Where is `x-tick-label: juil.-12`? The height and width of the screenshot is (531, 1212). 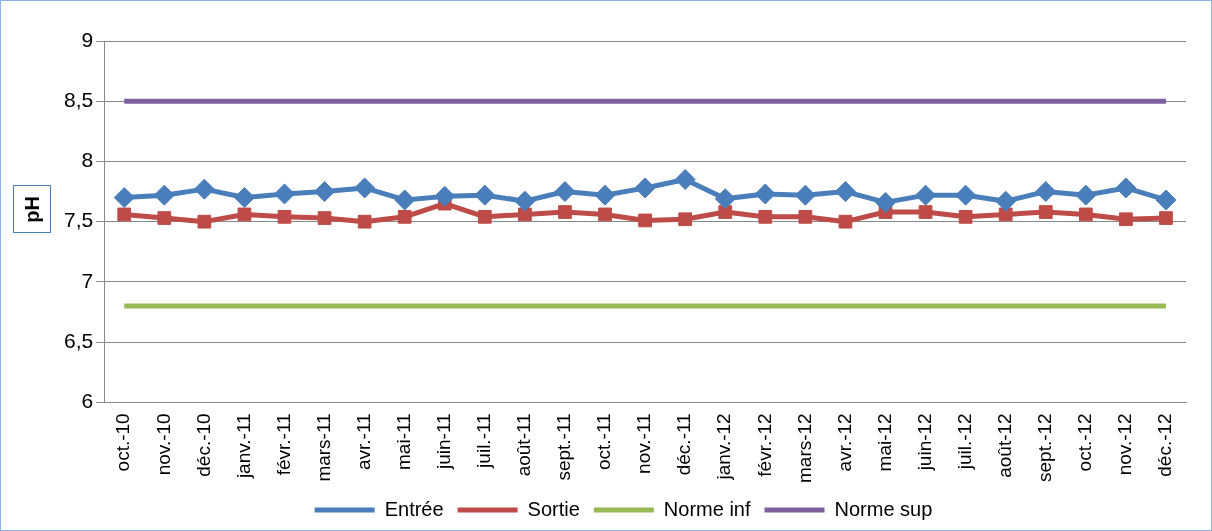
x-tick-label: juil.-12 is located at coordinates (964, 442).